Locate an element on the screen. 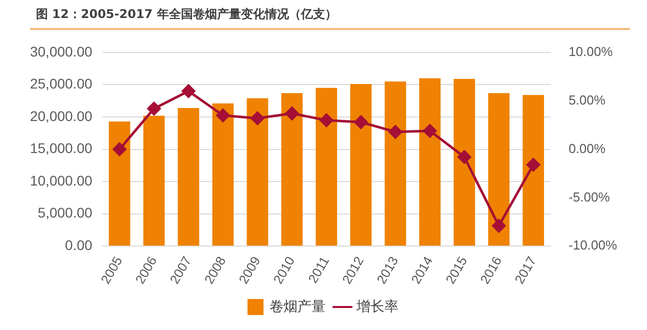 The image size is (647, 330). y-tick-label: 5,000.00 is located at coordinates (65, 212).